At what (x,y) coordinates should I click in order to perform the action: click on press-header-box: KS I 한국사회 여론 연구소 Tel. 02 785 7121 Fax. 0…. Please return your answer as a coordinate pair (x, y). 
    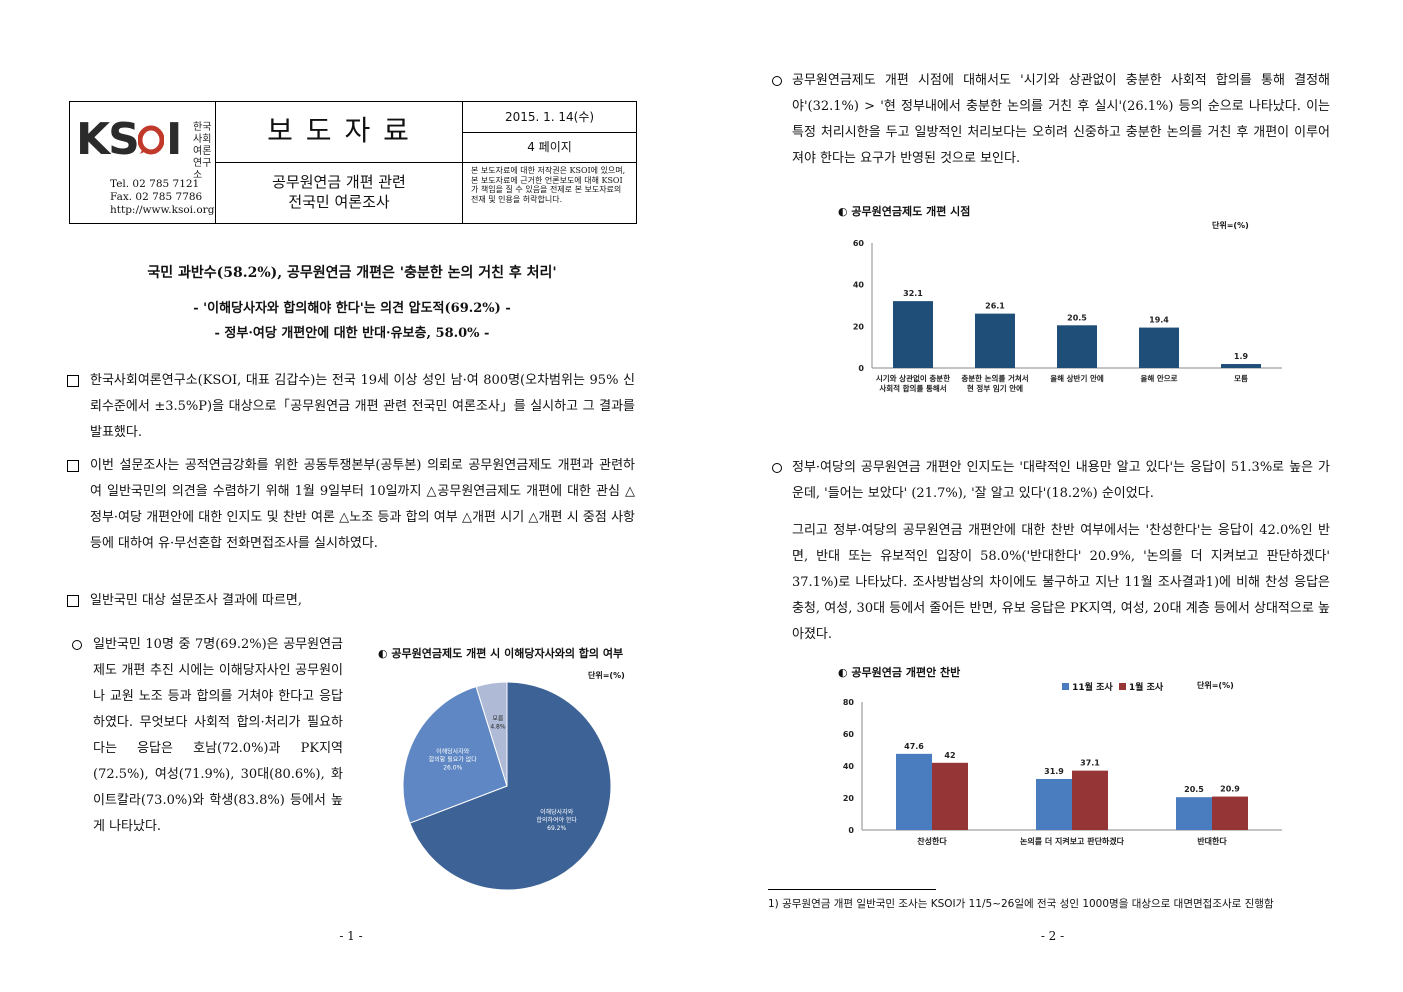
    Looking at the image, I should click on (353, 162).